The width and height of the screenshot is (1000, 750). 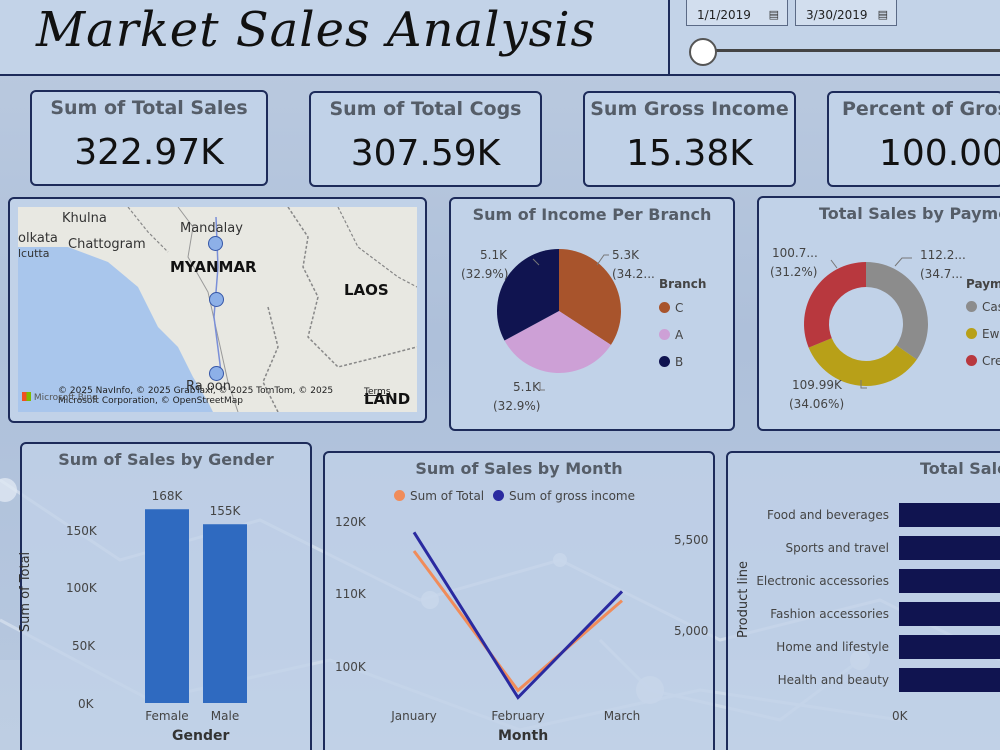 What do you see at coordinates (517, 716) in the screenshot?
I see `x-tick: February` at bounding box center [517, 716].